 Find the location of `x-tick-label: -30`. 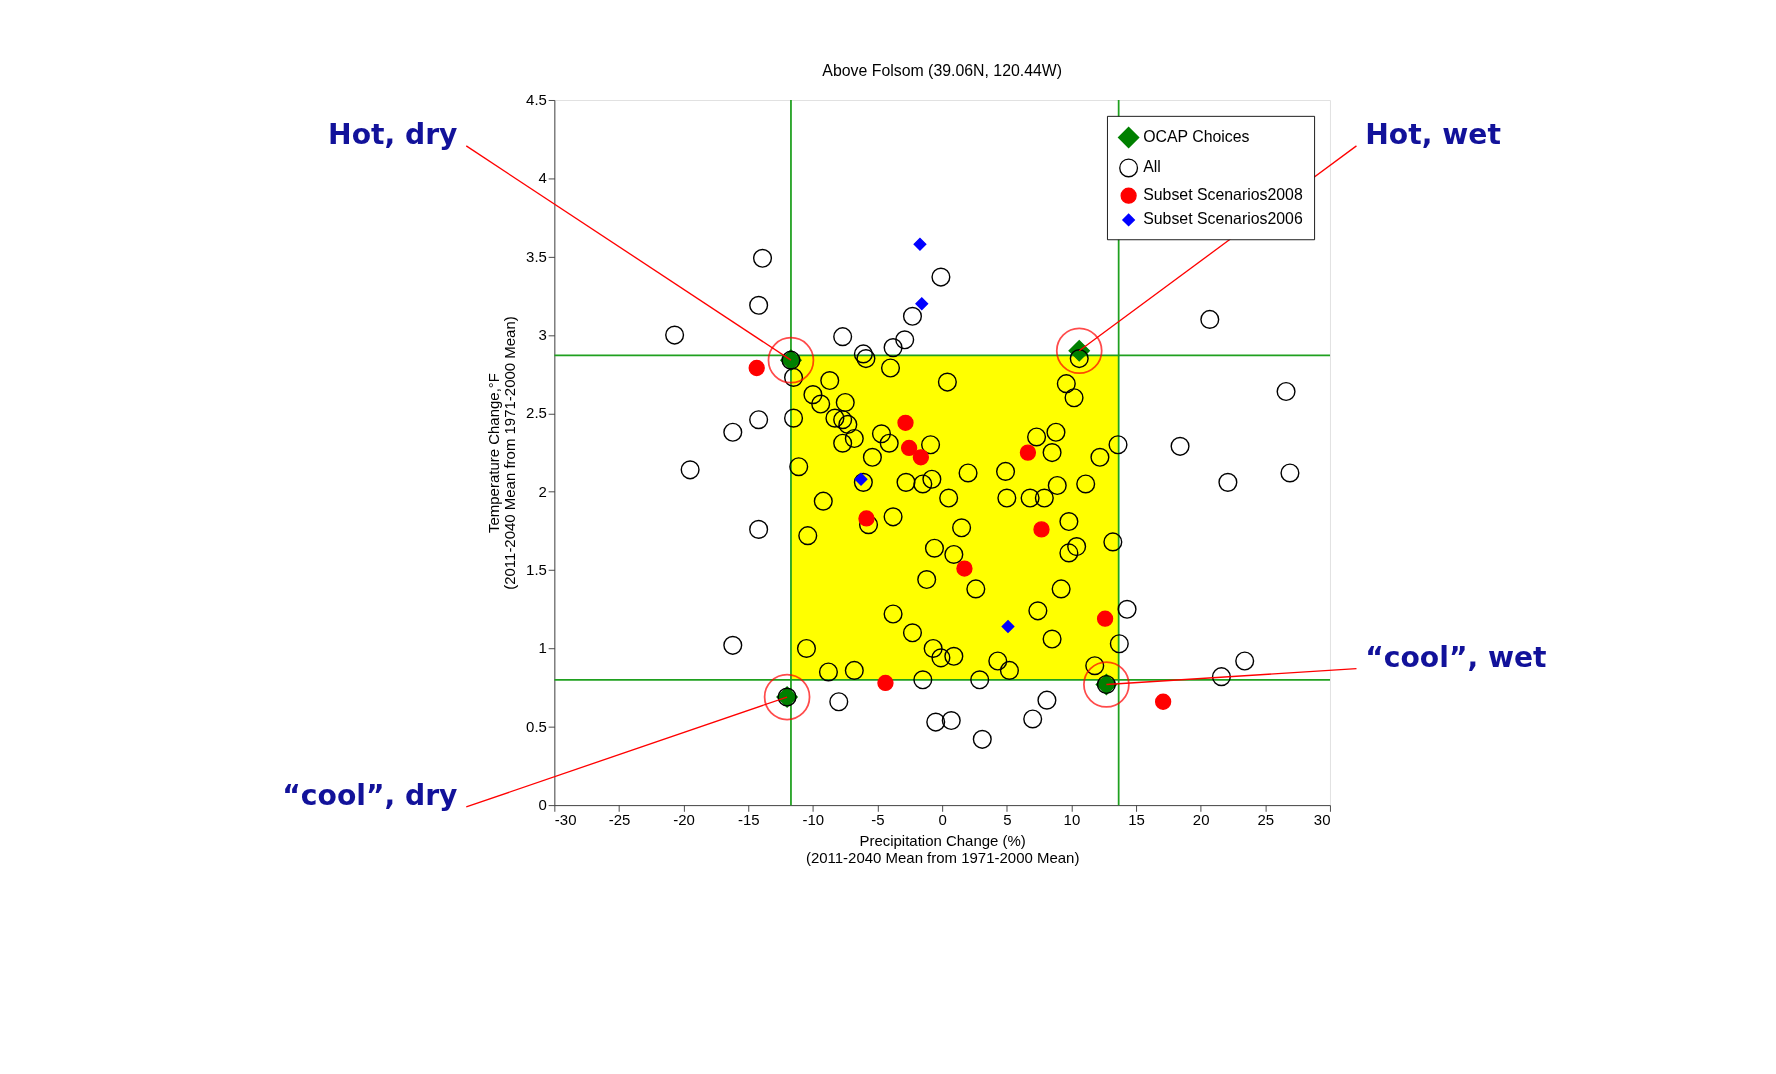

x-tick-label: -30 is located at coordinates (565, 819).